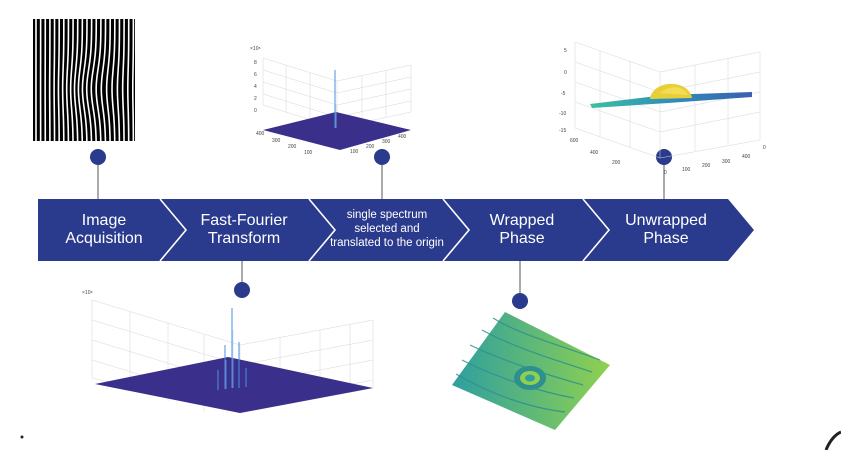 This screenshot has height=450, width=841. What do you see at coordinates (382, 157) in the screenshot?
I see `marker-dot-spectrum` at bounding box center [382, 157].